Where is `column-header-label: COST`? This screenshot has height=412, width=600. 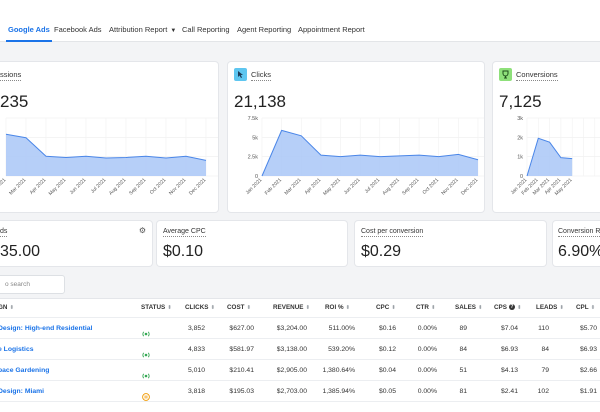
column-header-label: COST is located at coordinates (236, 307).